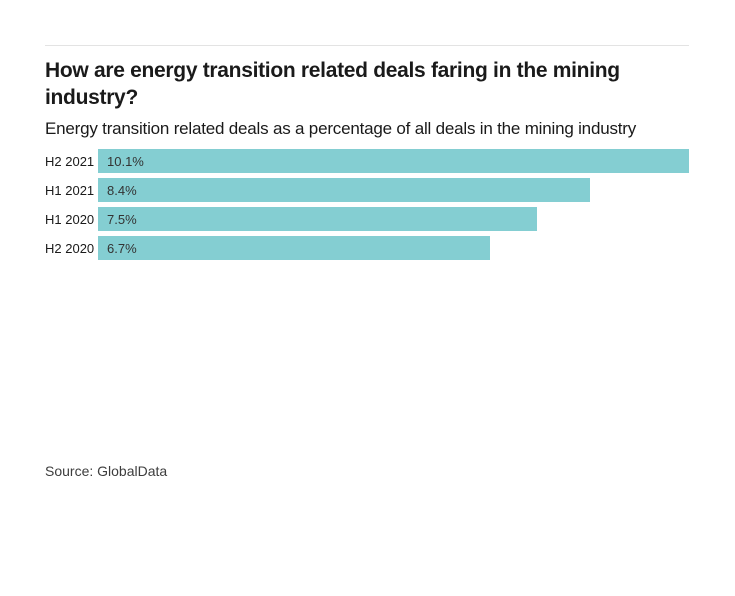 The width and height of the screenshot is (735, 596). I want to click on bar-track: 7.5%, so click(393, 219).